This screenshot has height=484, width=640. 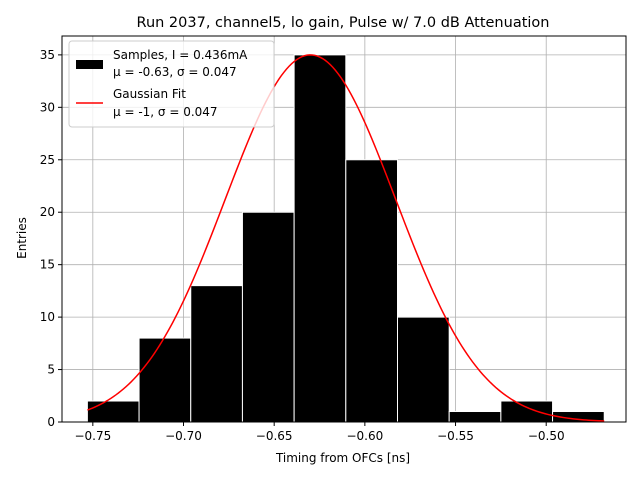 What do you see at coordinates (51, 238) in the screenshot?
I see `y-axis-ticks: 0 5 10 15 20 25 30 35` at bounding box center [51, 238].